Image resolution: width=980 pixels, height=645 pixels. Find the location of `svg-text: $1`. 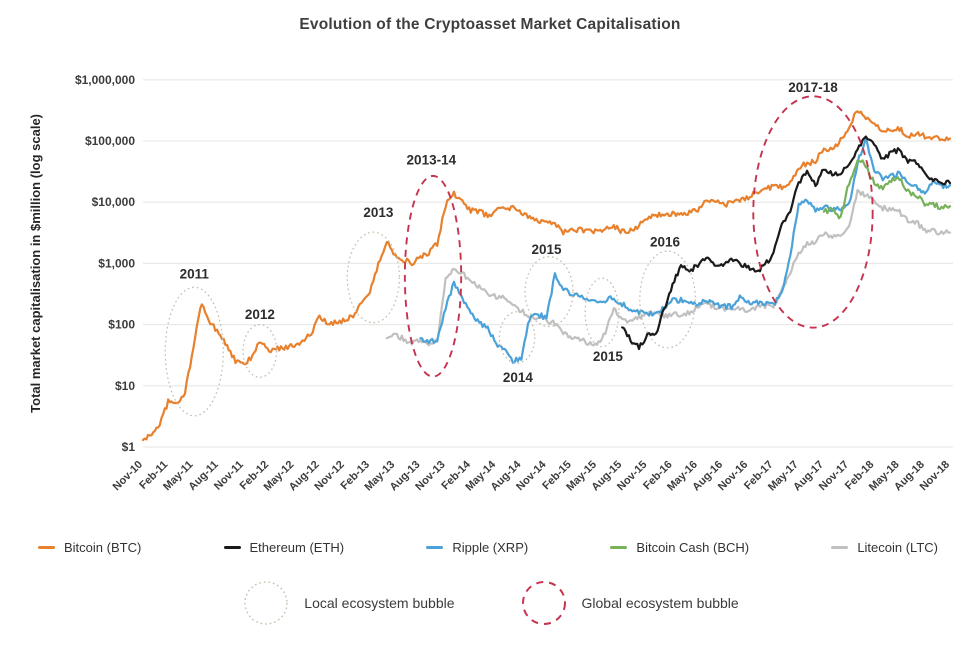

svg-text: $1 is located at coordinates (129, 447).